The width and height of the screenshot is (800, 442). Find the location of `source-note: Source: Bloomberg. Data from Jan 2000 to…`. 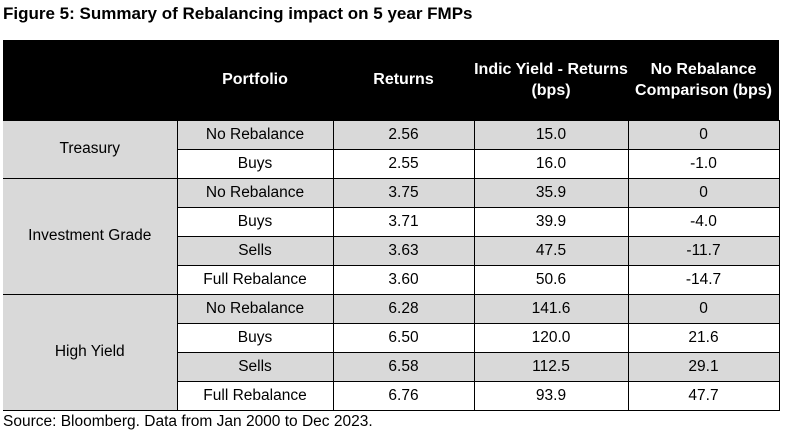

source-note: Source: Bloomberg. Data from Jan 2000 to… is located at coordinates (188, 421).